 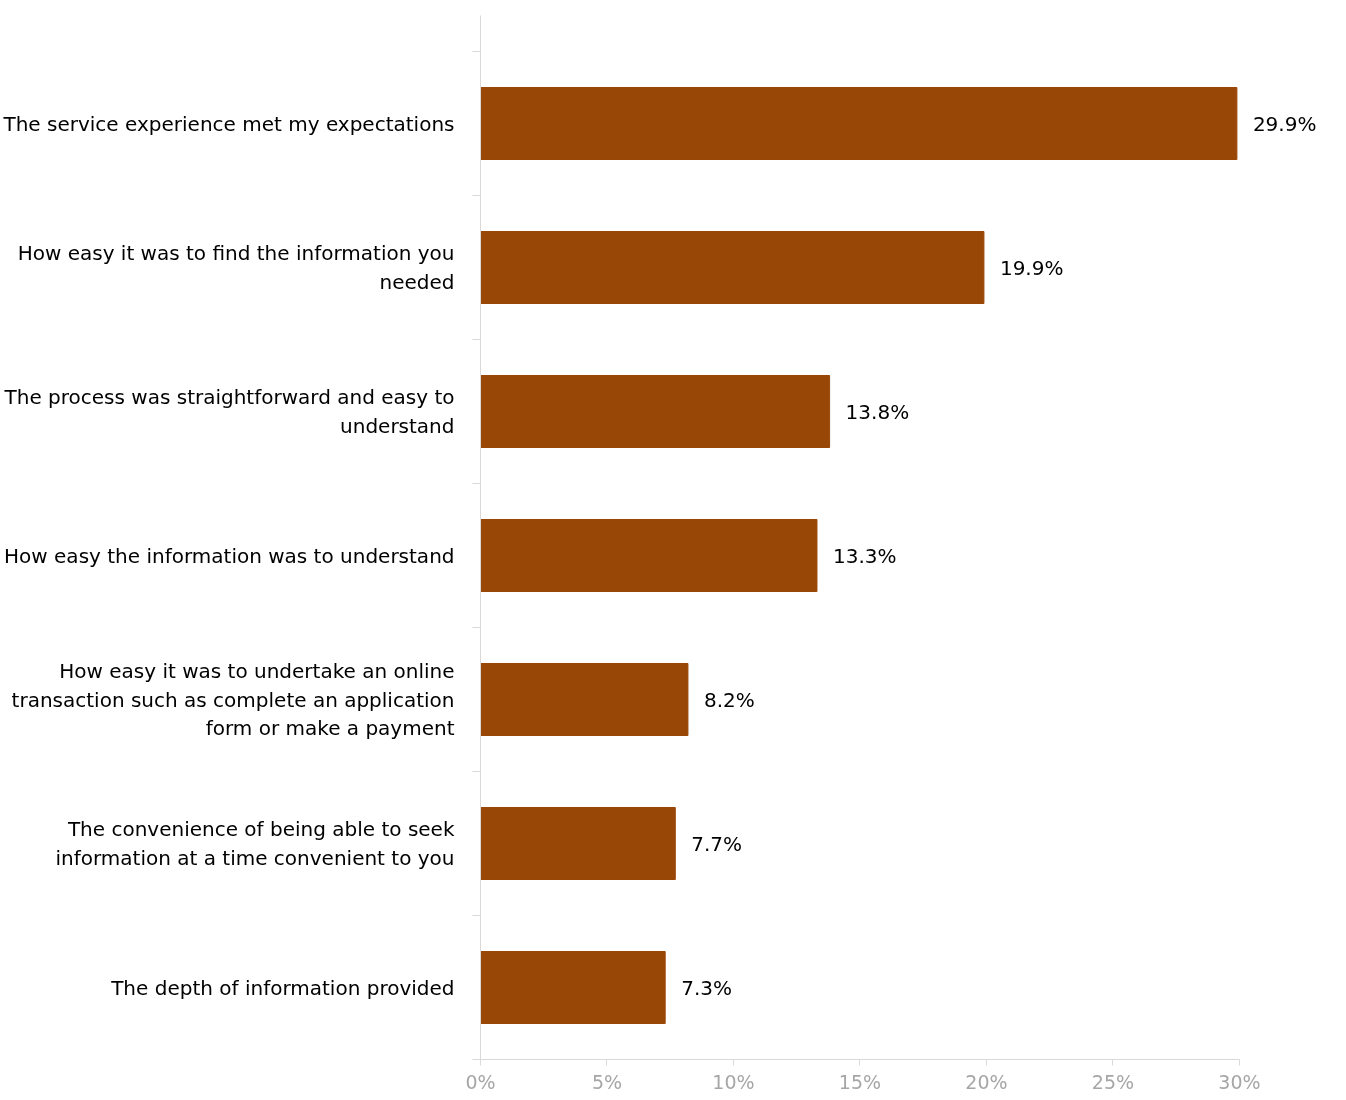 I want to click on x-tick-label: 10%, so click(x=733, y=1081).